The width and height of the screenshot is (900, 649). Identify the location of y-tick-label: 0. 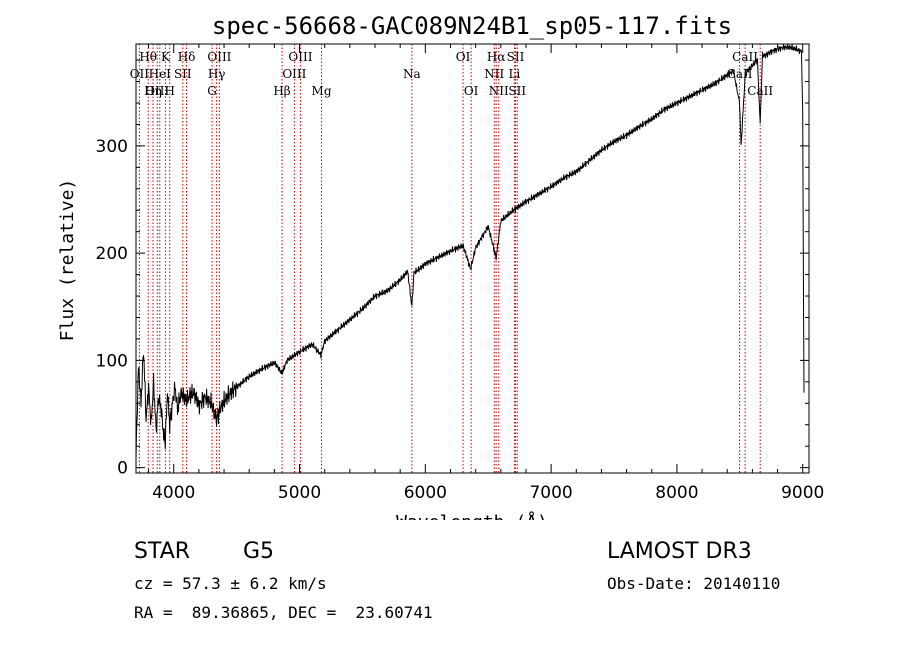
(122, 469).